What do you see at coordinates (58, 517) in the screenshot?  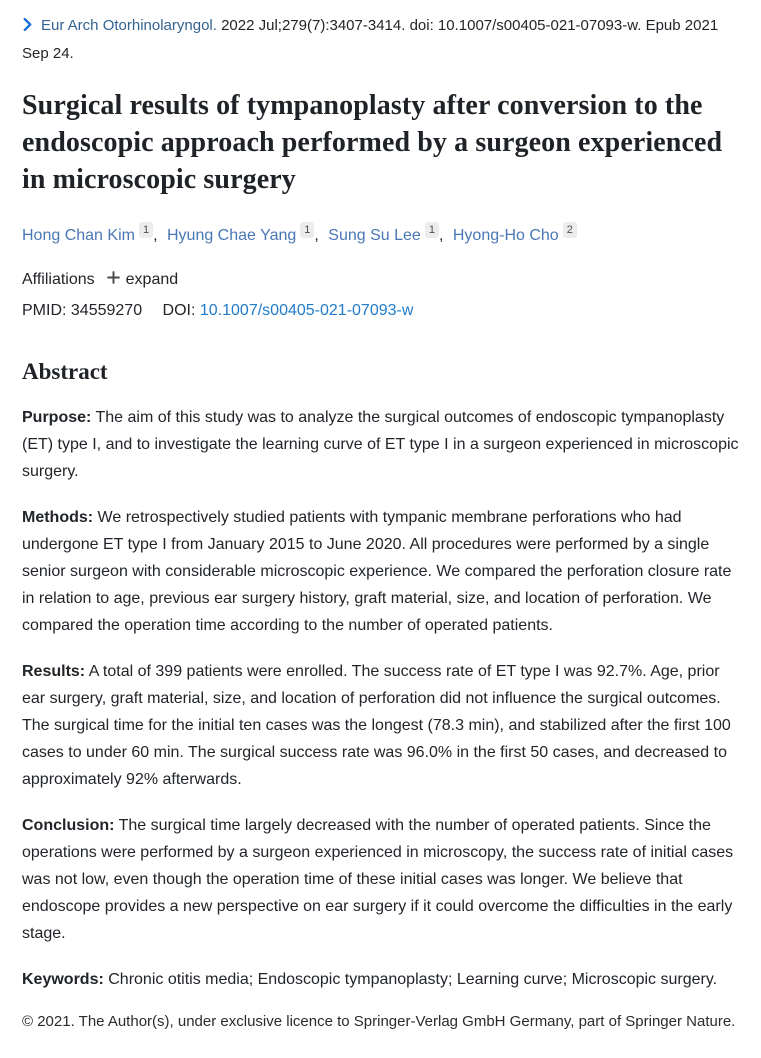 I see `section-label: Methods:` at bounding box center [58, 517].